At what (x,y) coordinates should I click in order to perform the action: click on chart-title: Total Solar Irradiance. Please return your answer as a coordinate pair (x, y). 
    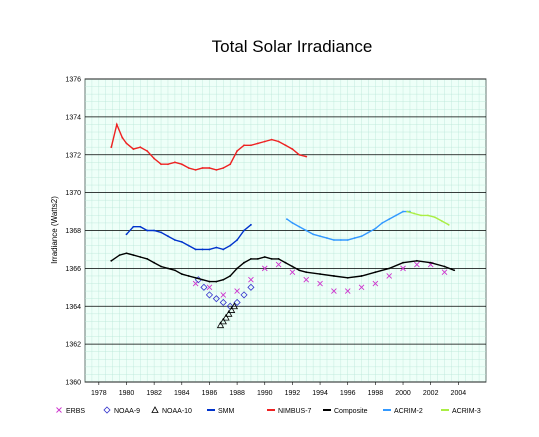
    Looking at the image, I should click on (292, 46).